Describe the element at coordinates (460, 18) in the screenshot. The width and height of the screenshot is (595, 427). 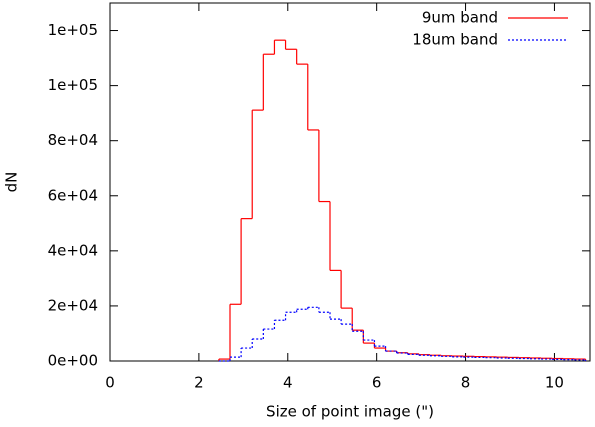
I see `legend-label: 9um band` at that location.